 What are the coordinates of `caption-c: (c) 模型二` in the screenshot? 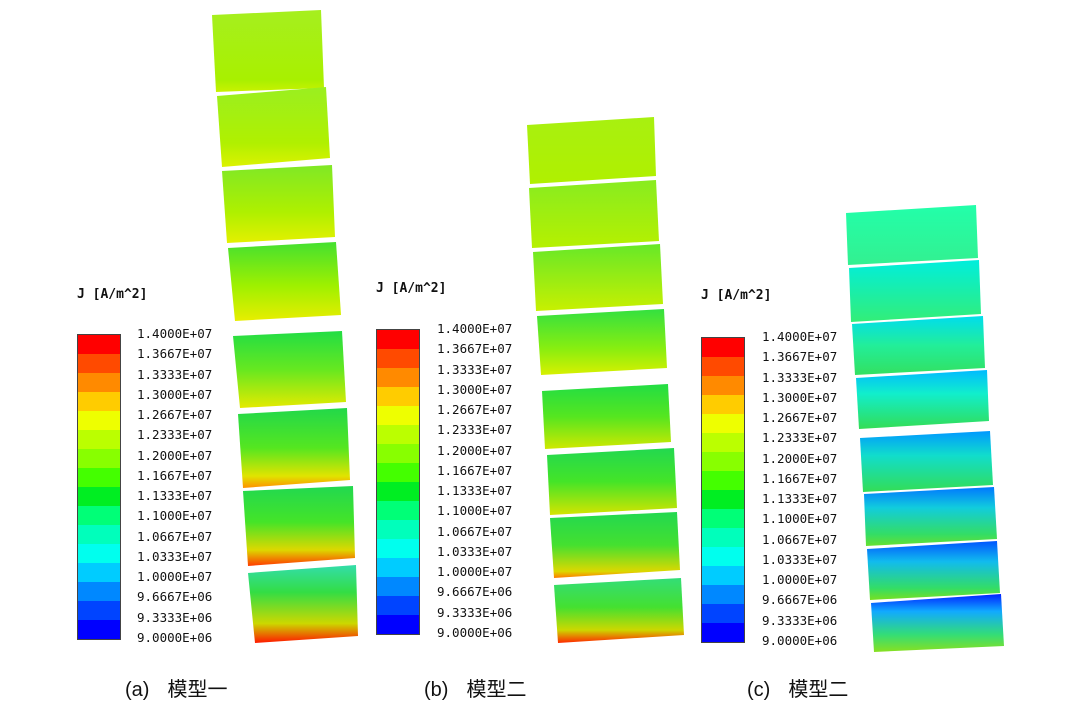 It's located at (797, 687).